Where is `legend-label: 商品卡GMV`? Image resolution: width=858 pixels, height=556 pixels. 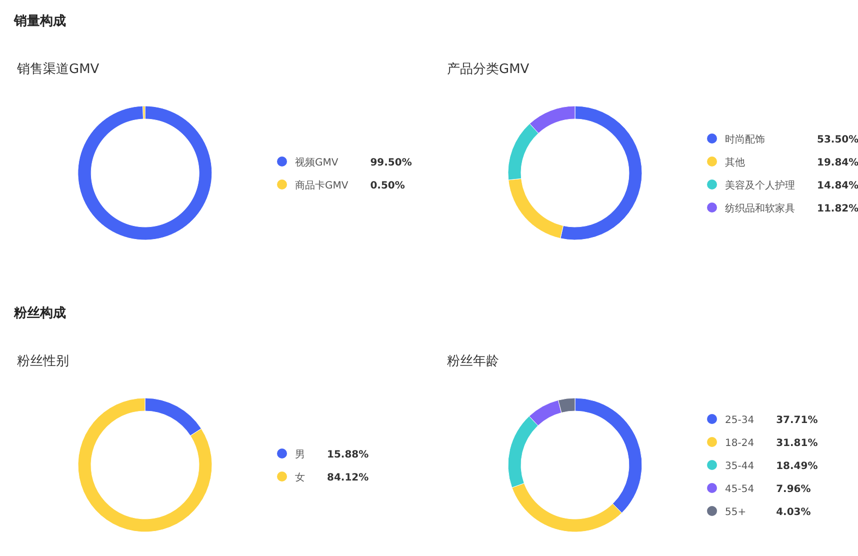
legend-label: 商品卡GMV is located at coordinates (321, 186).